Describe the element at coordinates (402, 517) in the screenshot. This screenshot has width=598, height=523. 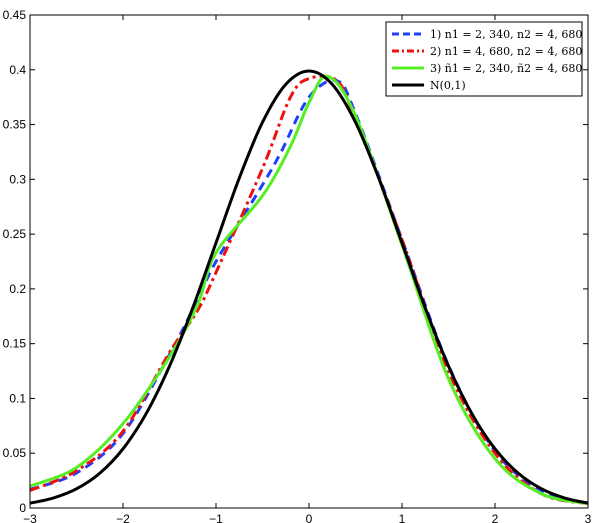
I see `x-tick-label: 1` at that location.